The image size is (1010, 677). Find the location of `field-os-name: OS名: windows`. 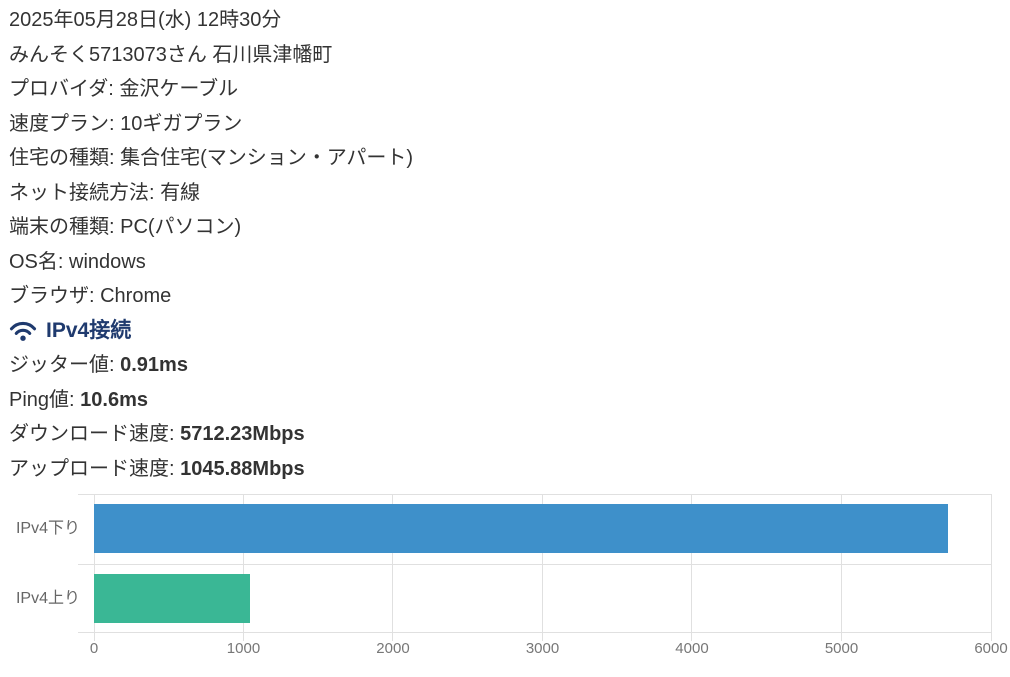

field-os-name: OS名: windows is located at coordinates (77, 261).